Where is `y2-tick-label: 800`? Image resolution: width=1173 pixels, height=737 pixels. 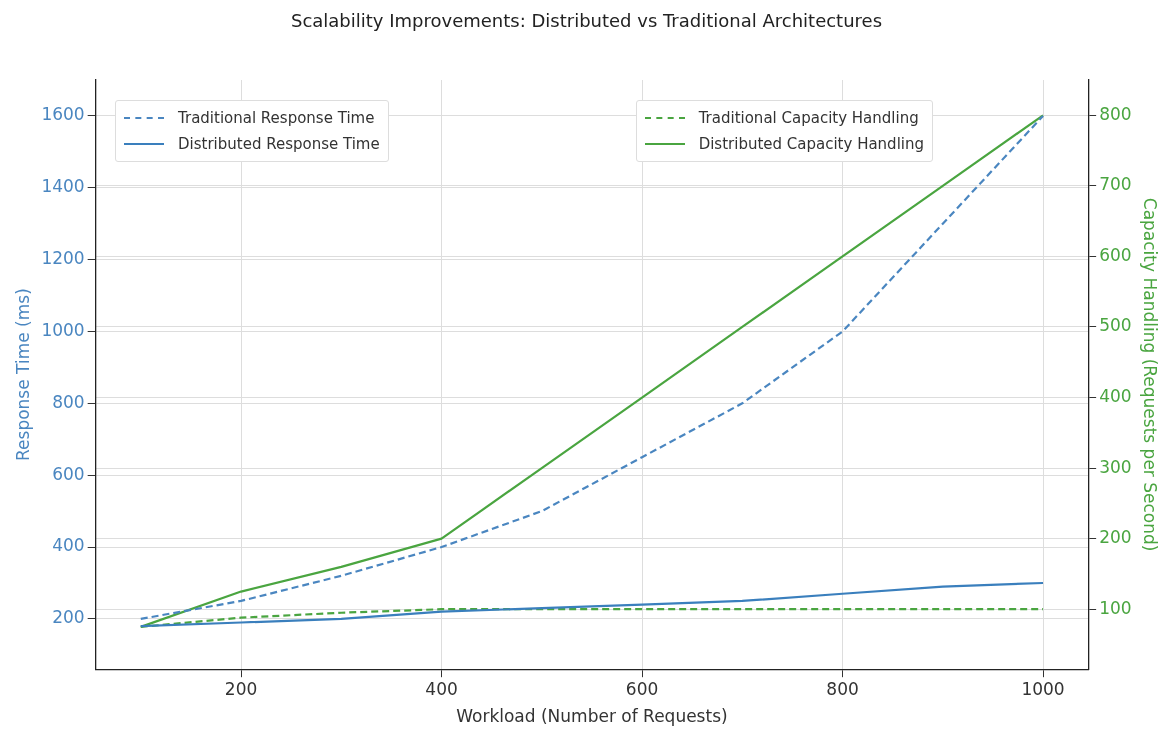
y2-tick-label: 800 is located at coordinates (1115, 113).